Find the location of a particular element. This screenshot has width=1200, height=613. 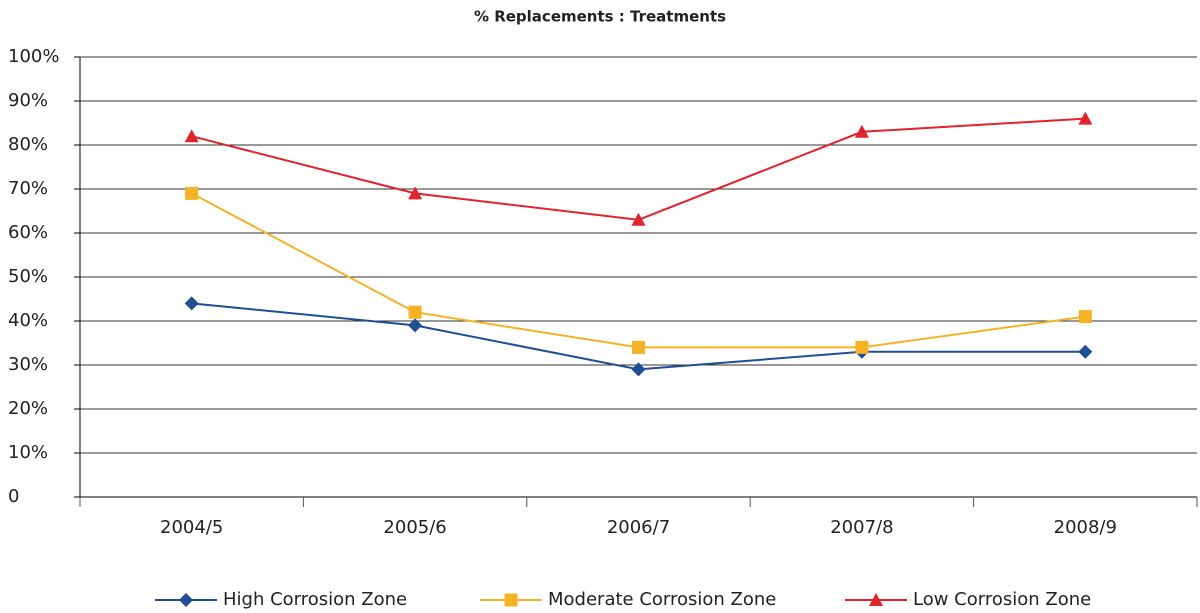

y-tick-label: 100% is located at coordinates (33, 56).